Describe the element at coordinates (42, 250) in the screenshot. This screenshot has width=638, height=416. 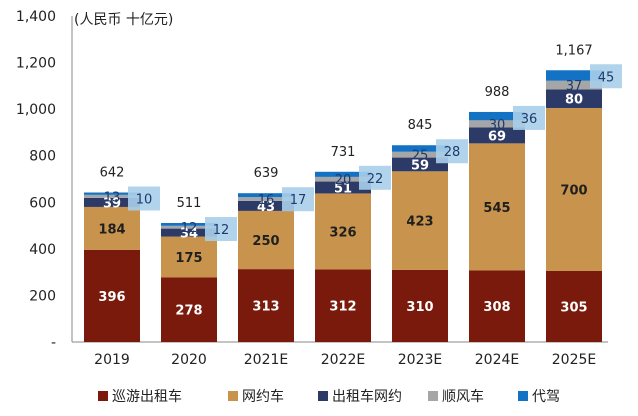
I see `y-tick-label: 400` at that location.